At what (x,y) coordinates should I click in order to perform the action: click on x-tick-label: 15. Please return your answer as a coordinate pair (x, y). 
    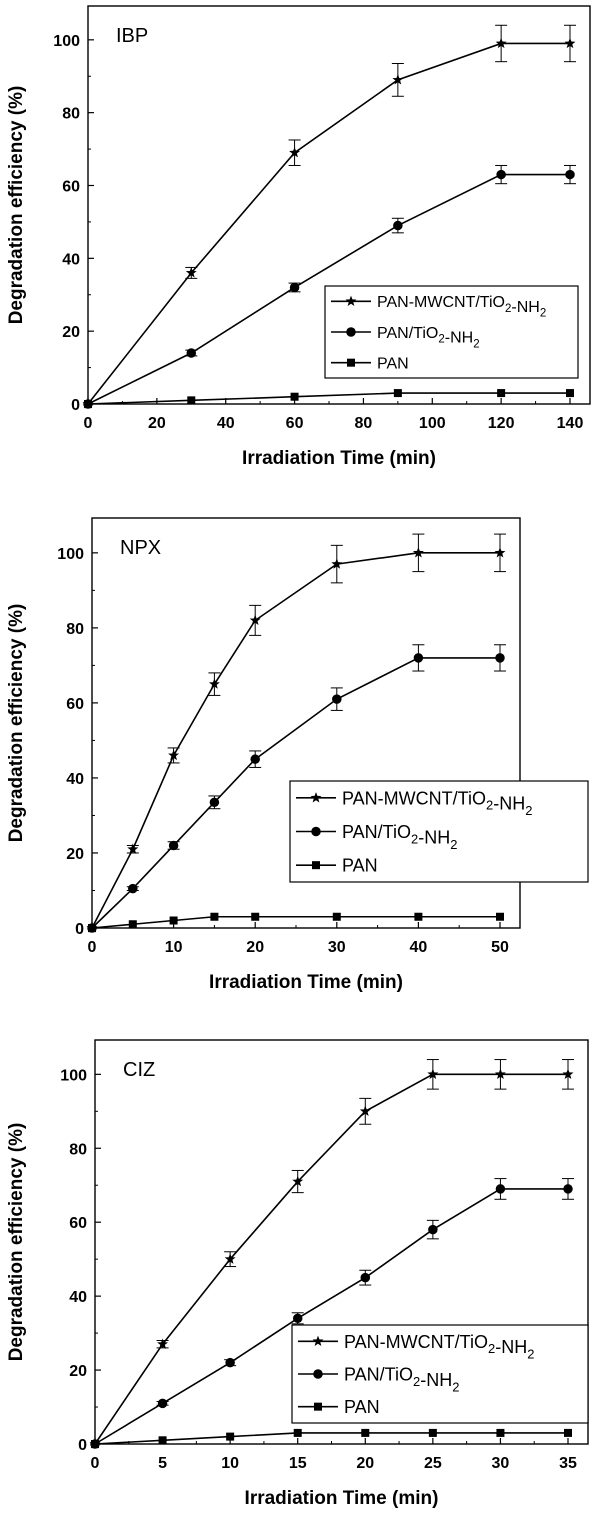
    Looking at the image, I should click on (298, 1463).